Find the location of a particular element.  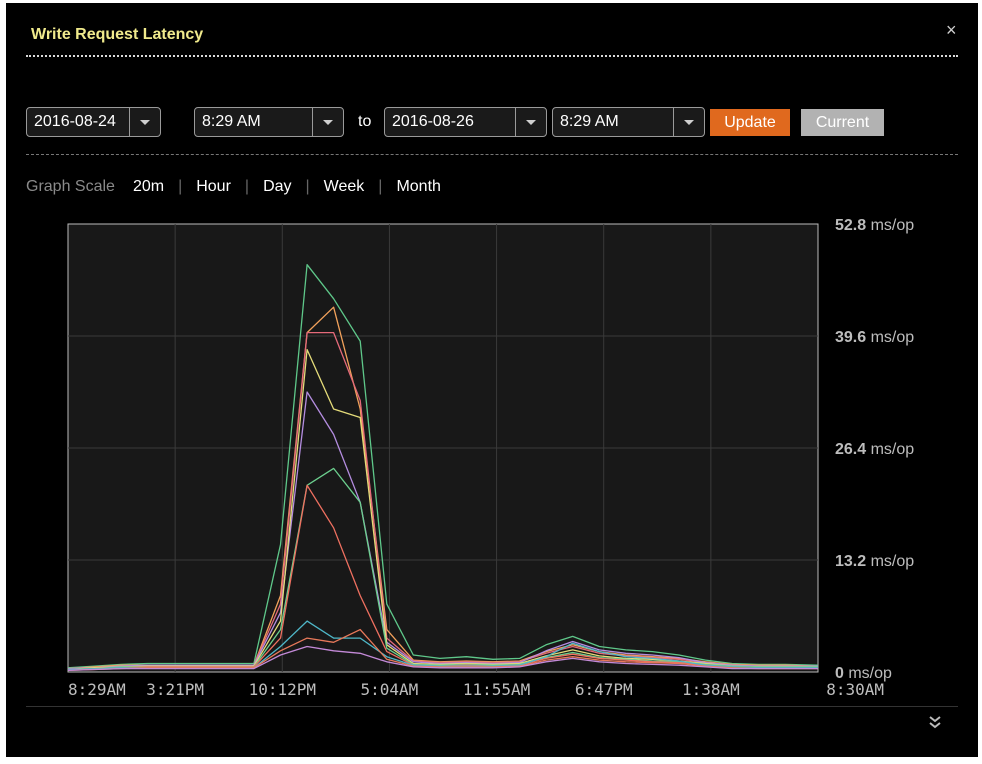

x-tick-label: 1:38AM is located at coordinates (711, 689).